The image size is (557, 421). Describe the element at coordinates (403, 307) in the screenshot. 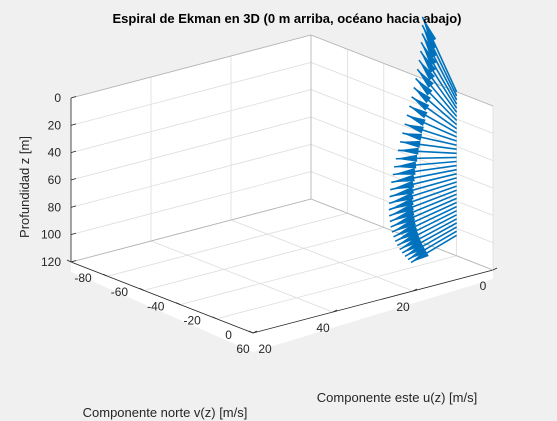

I see `y-tick-label: 20` at that location.